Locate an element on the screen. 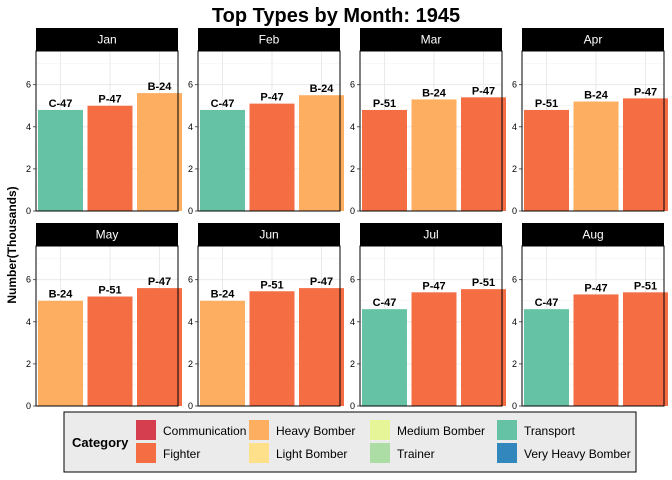  legend-label: Light Bomber is located at coordinates (311, 454).